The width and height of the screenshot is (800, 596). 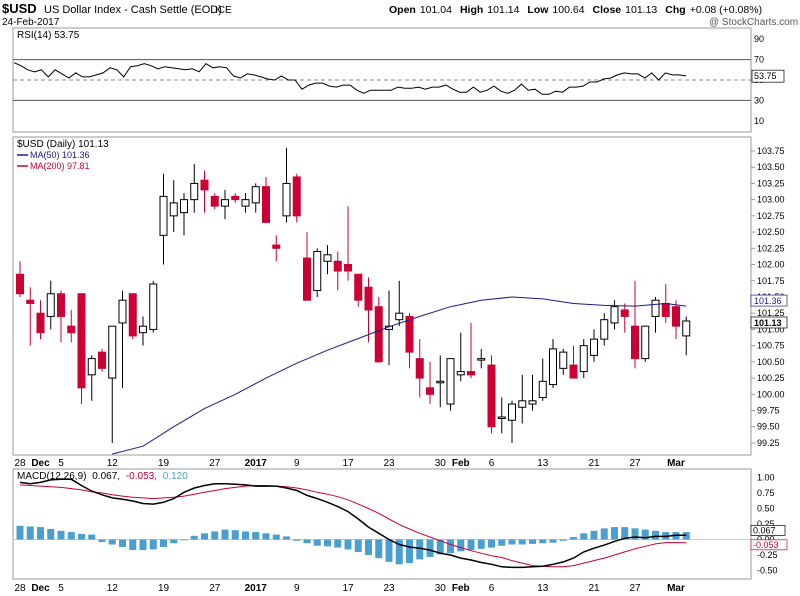 I want to click on price-x-tick-13: 13, so click(x=543, y=463).